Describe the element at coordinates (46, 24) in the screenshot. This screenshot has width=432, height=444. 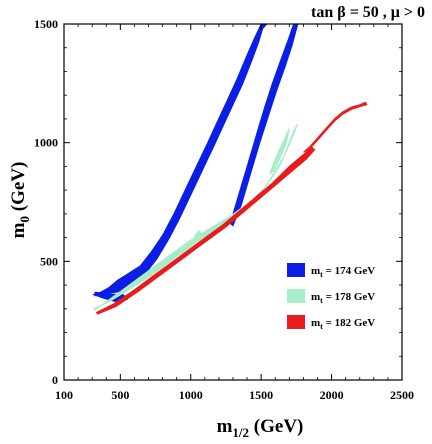
I see `y-tick-label: 1500` at that location.